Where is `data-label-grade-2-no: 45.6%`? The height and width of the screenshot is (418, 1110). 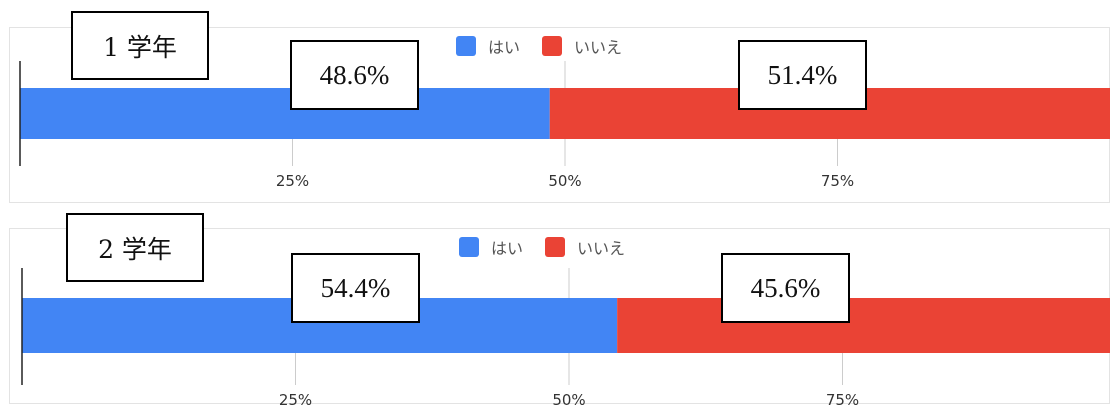 data-label-grade-2-no: 45.6% is located at coordinates (785, 288).